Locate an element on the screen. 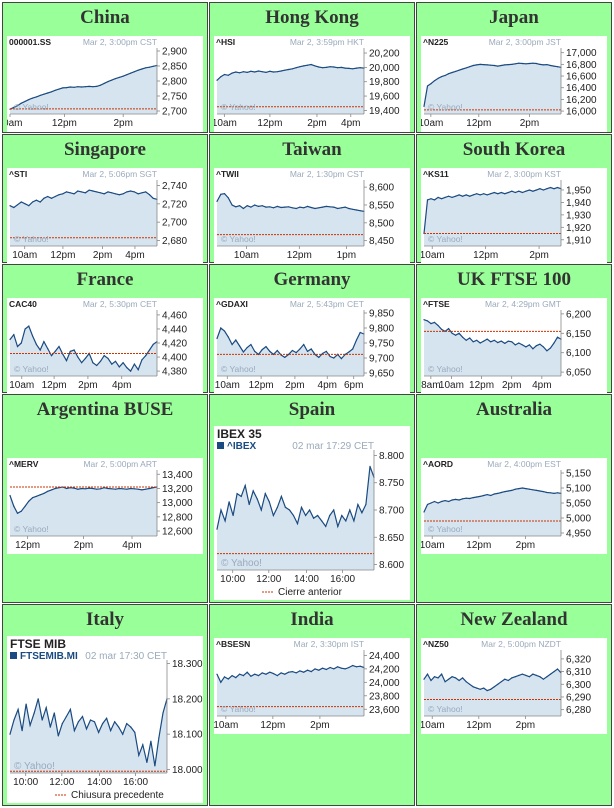  y-tick-label: 13,200 is located at coordinates (177, 489).